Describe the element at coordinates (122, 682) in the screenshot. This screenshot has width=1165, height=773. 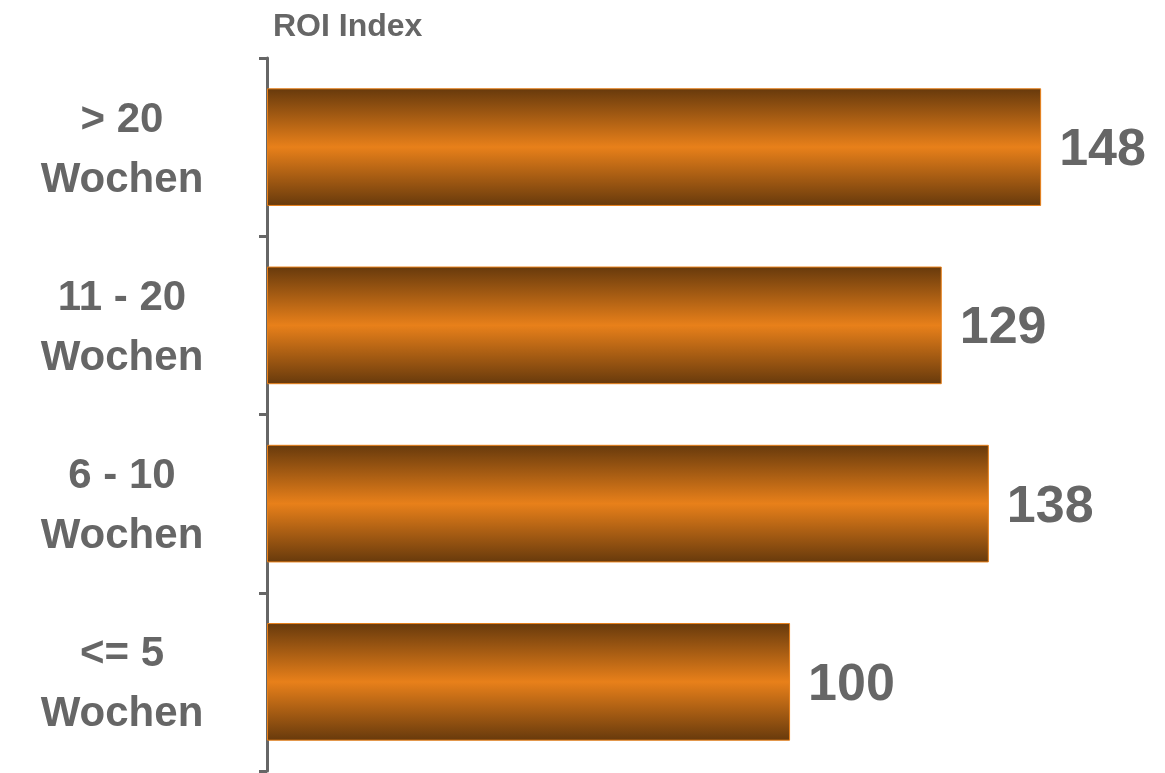
I see `y-tick-label: <= 5 Wochen` at that location.